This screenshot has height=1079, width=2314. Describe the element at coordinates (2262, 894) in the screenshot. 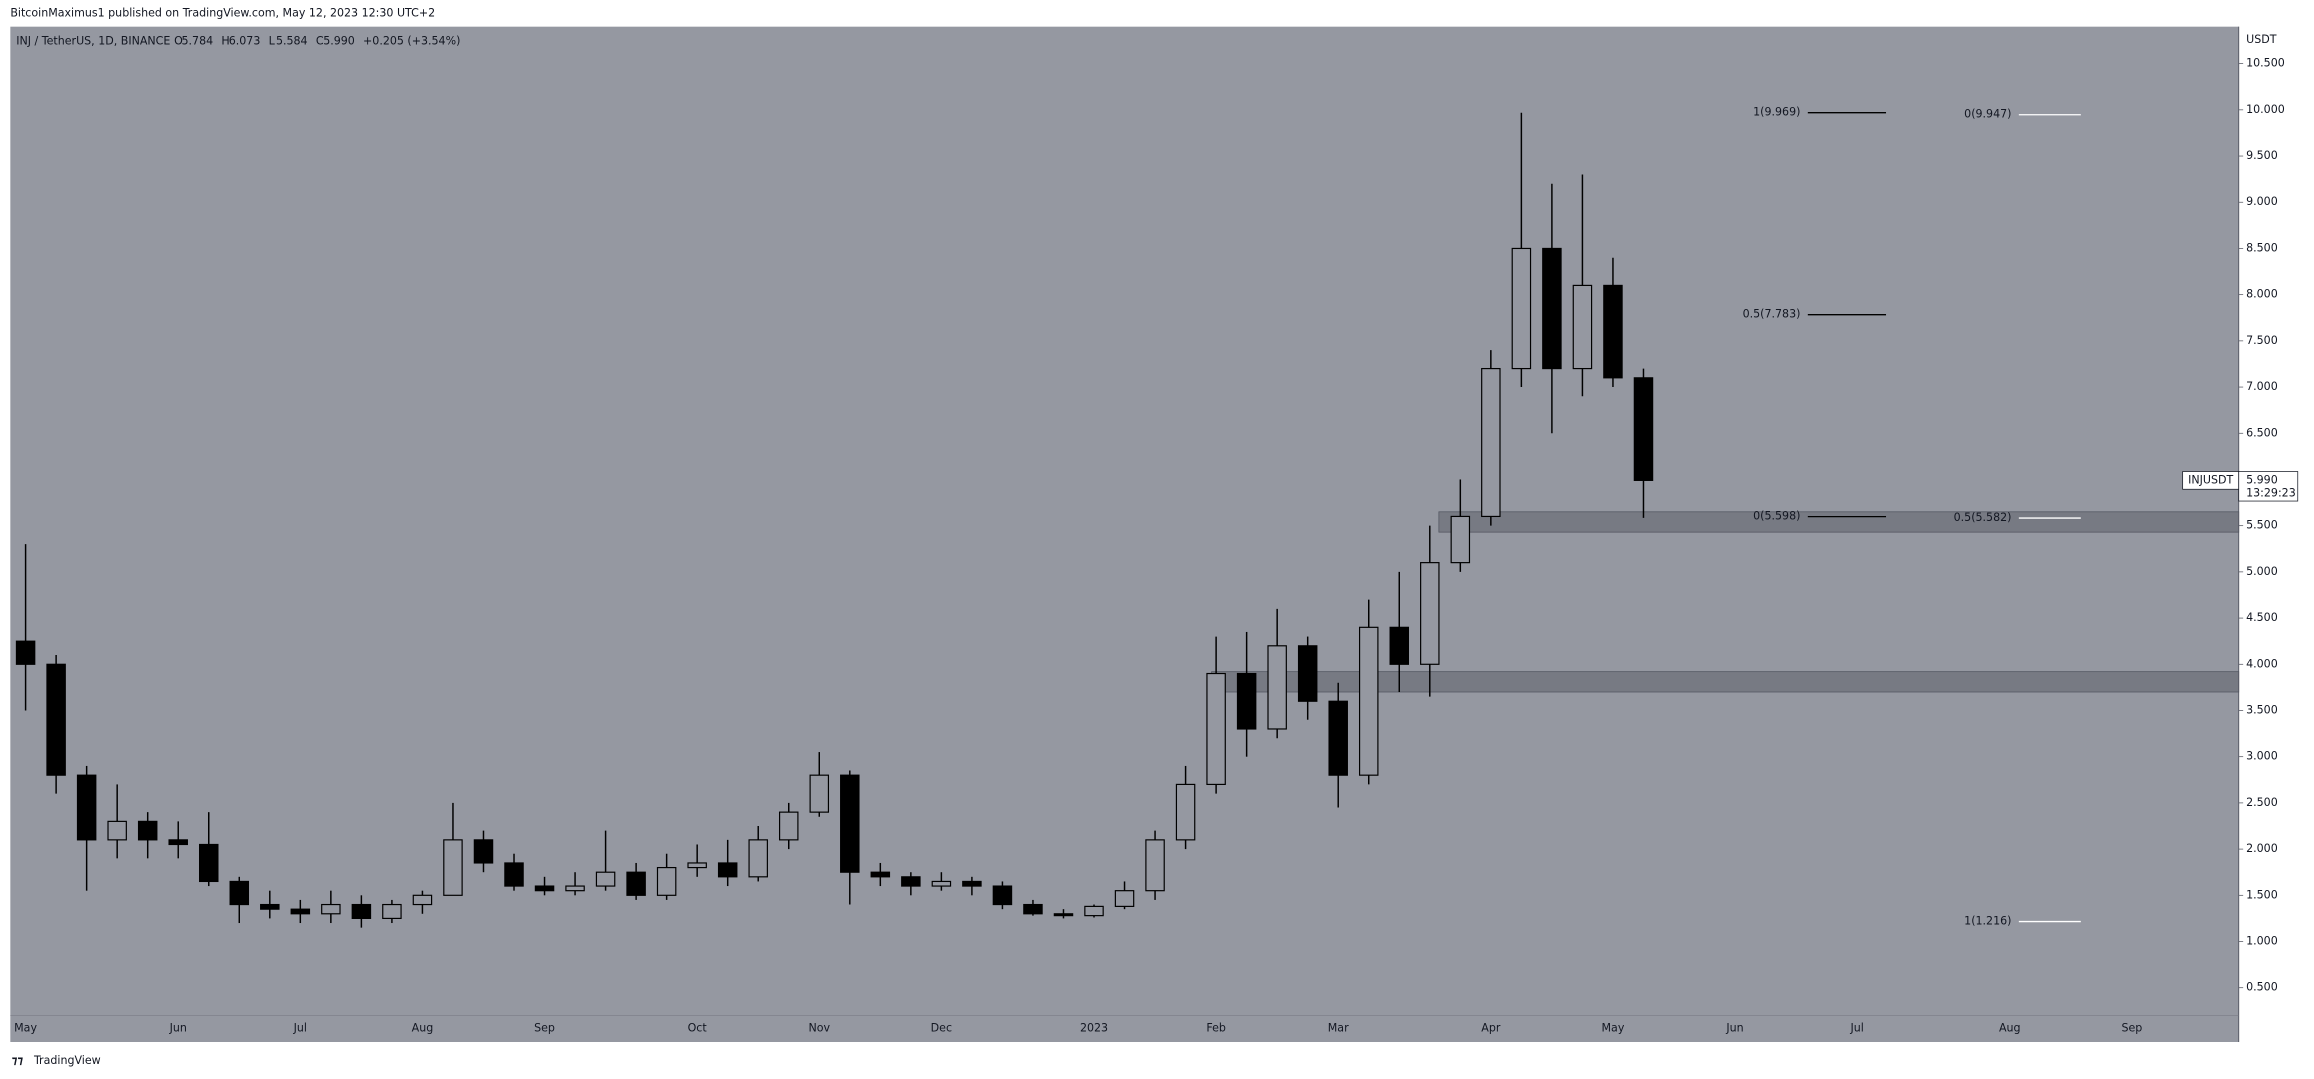

I see `y-tick-label: 1.500` at that location.